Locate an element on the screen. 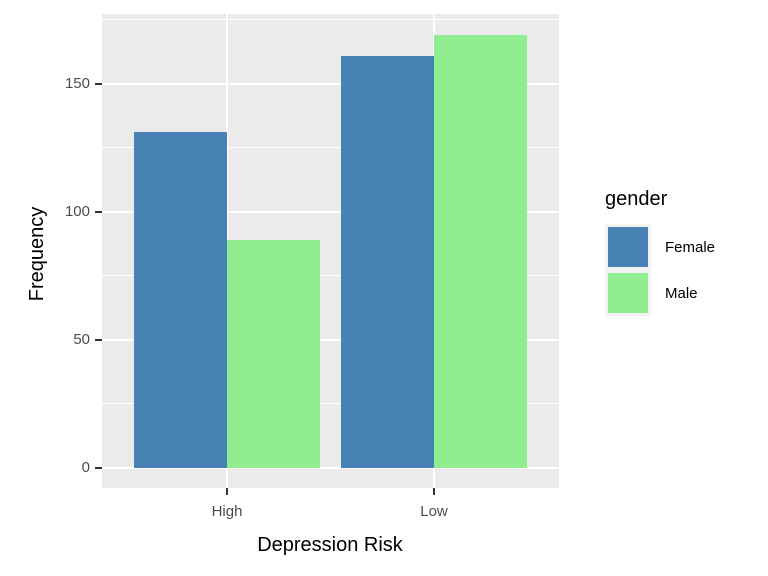  legend: gender Female Male is located at coordinates (685, 251).